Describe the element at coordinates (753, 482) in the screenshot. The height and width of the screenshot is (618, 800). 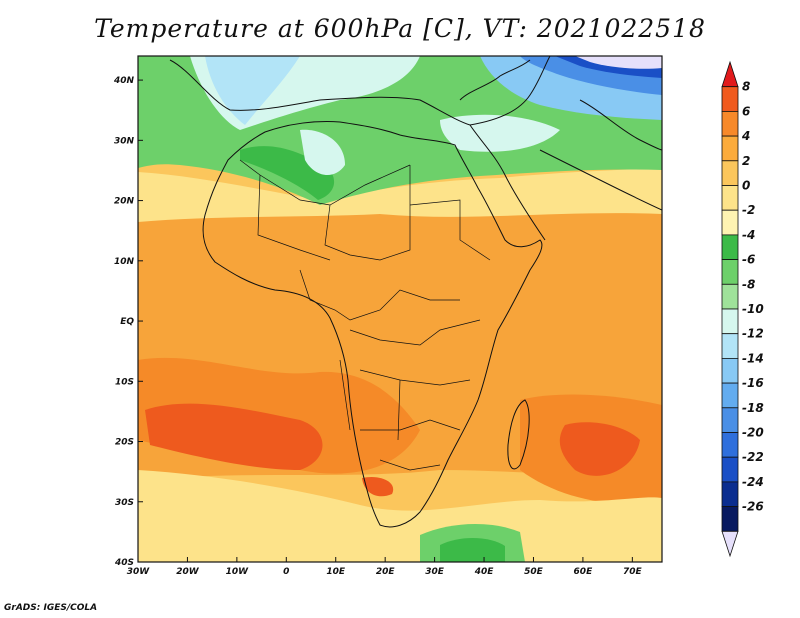
I see `colorbar-label: -24` at that location.